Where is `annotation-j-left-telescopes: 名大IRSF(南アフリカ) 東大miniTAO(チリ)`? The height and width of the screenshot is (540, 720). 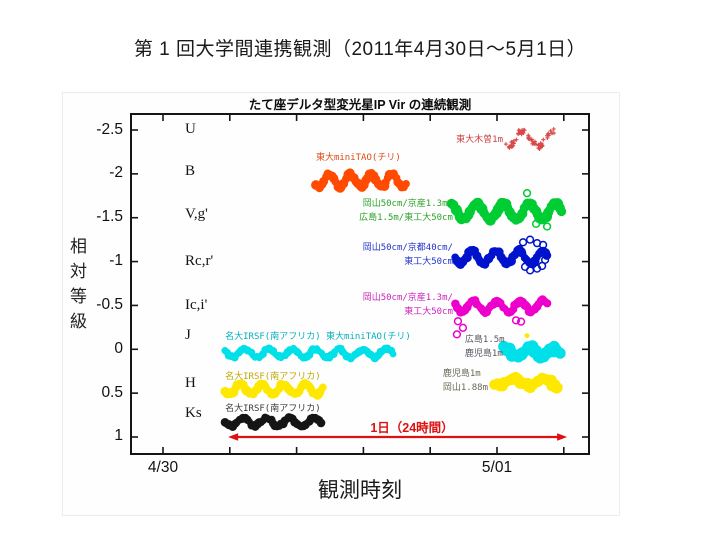
annotation-j-left-telescopes: 名大IRSF(南アフリカ) 東大miniTAO(チリ) is located at coordinates (318, 337).